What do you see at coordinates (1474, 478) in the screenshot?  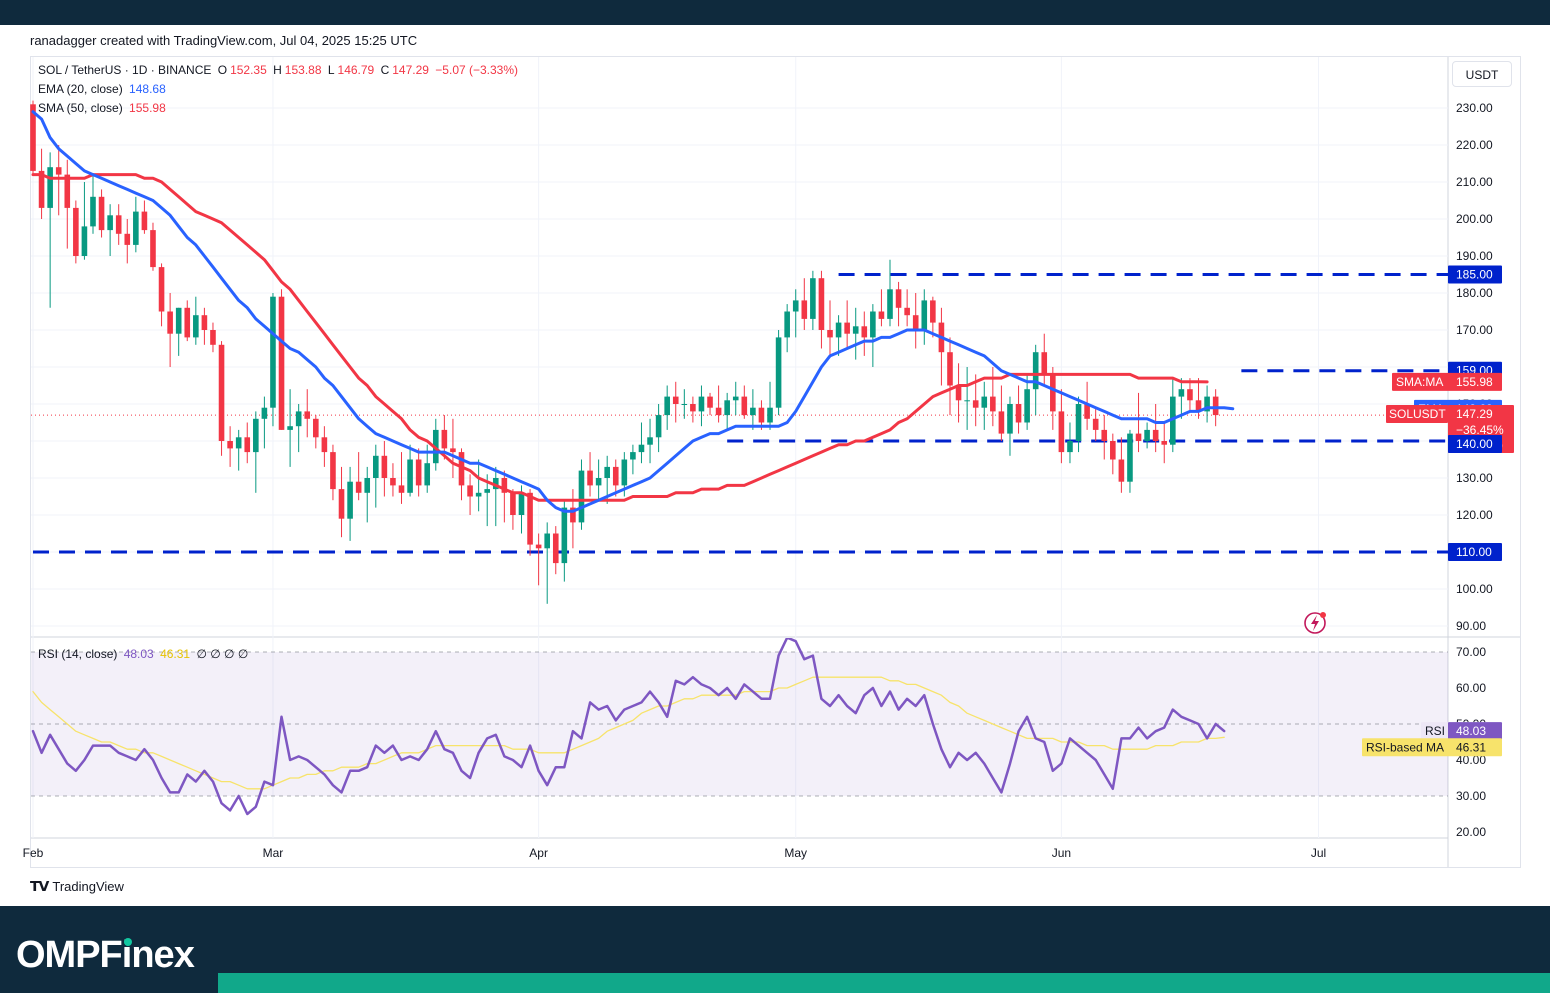 I see `price-tick-label: 130.00` at bounding box center [1474, 478].